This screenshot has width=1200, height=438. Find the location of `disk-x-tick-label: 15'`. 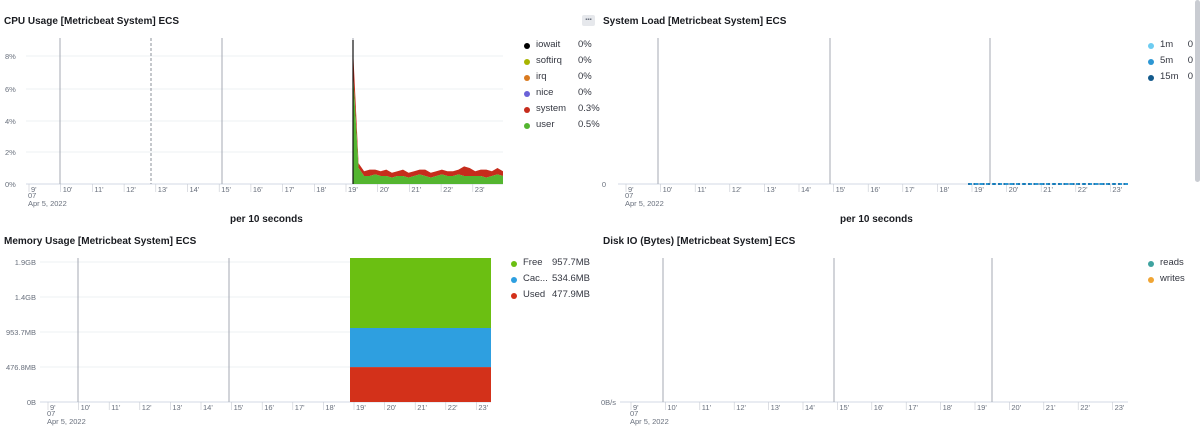

disk-x-tick-label: 15' is located at coordinates (844, 407).